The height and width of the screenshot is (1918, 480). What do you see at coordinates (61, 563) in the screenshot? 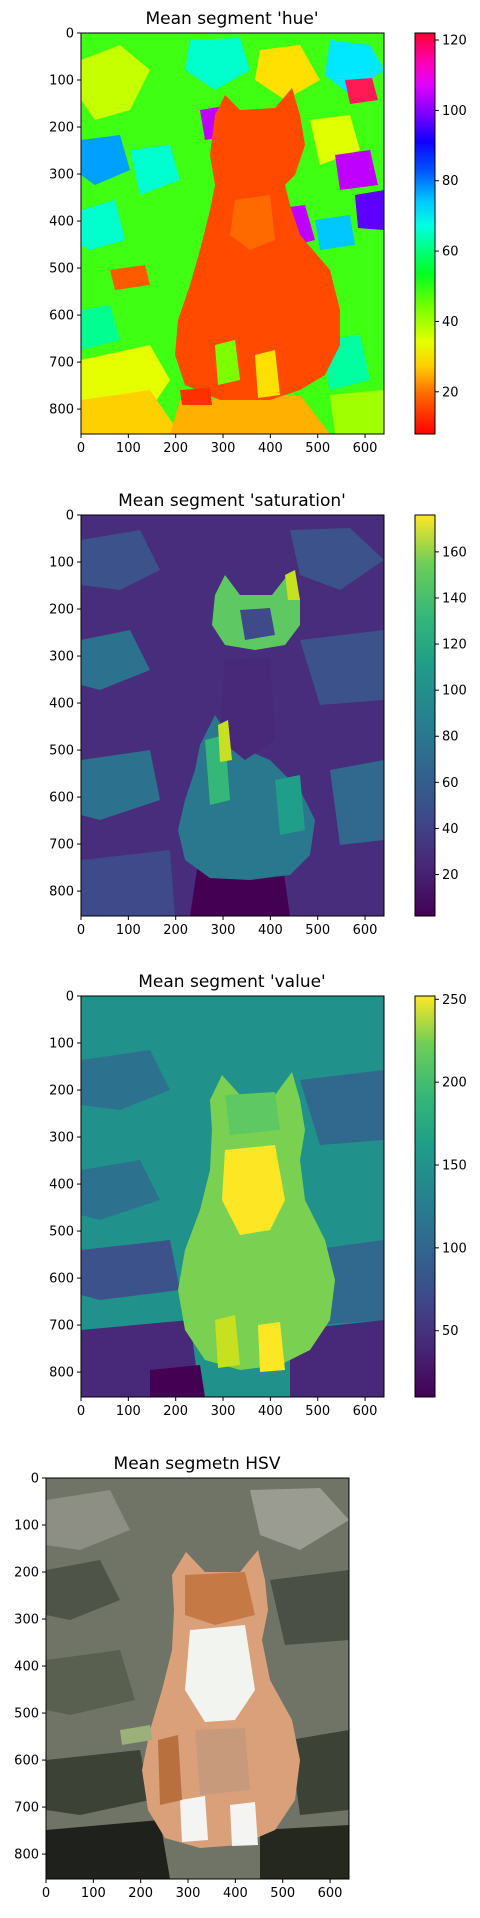
I see `saturation-ytick-label: 100` at bounding box center [61, 563].